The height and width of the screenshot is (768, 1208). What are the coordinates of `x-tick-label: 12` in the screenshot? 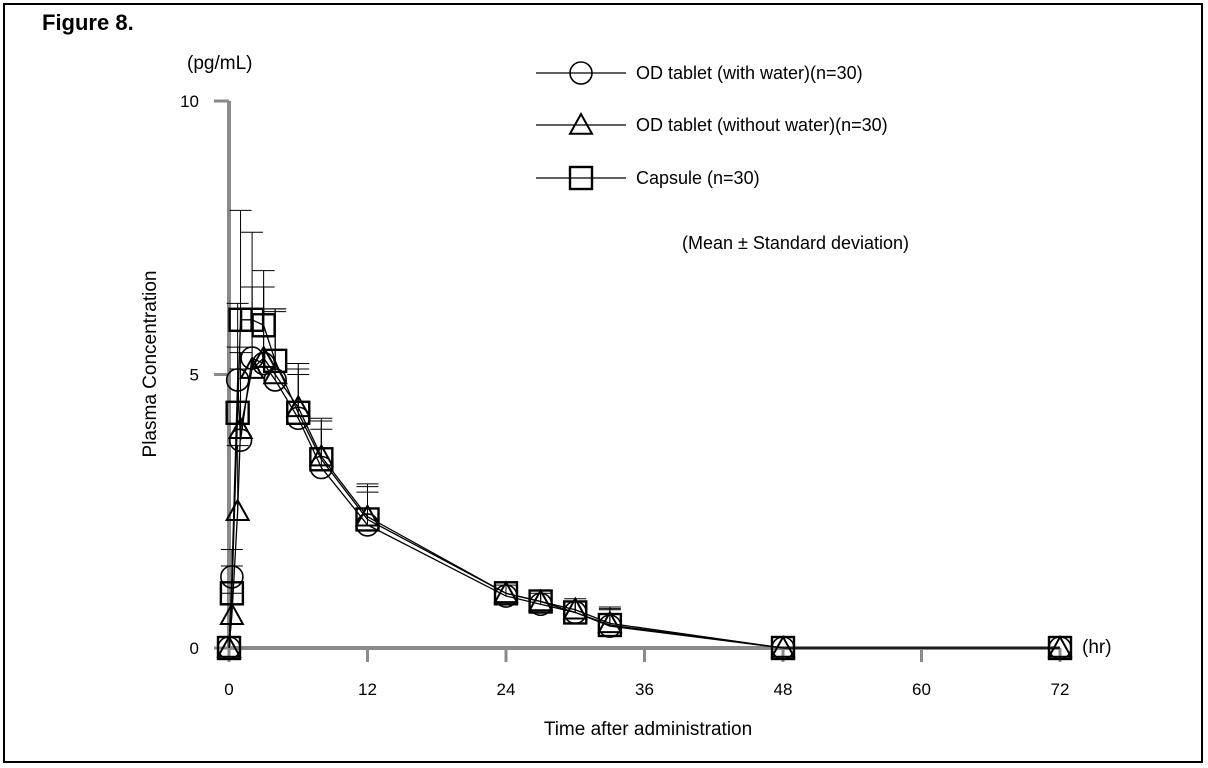 It's located at (367, 689).